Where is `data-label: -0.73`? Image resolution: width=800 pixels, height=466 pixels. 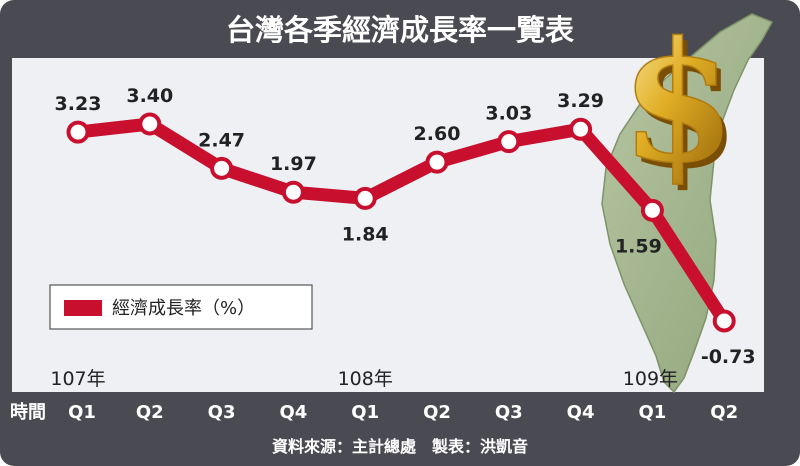 data-label: -0.73 is located at coordinates (728, 357).